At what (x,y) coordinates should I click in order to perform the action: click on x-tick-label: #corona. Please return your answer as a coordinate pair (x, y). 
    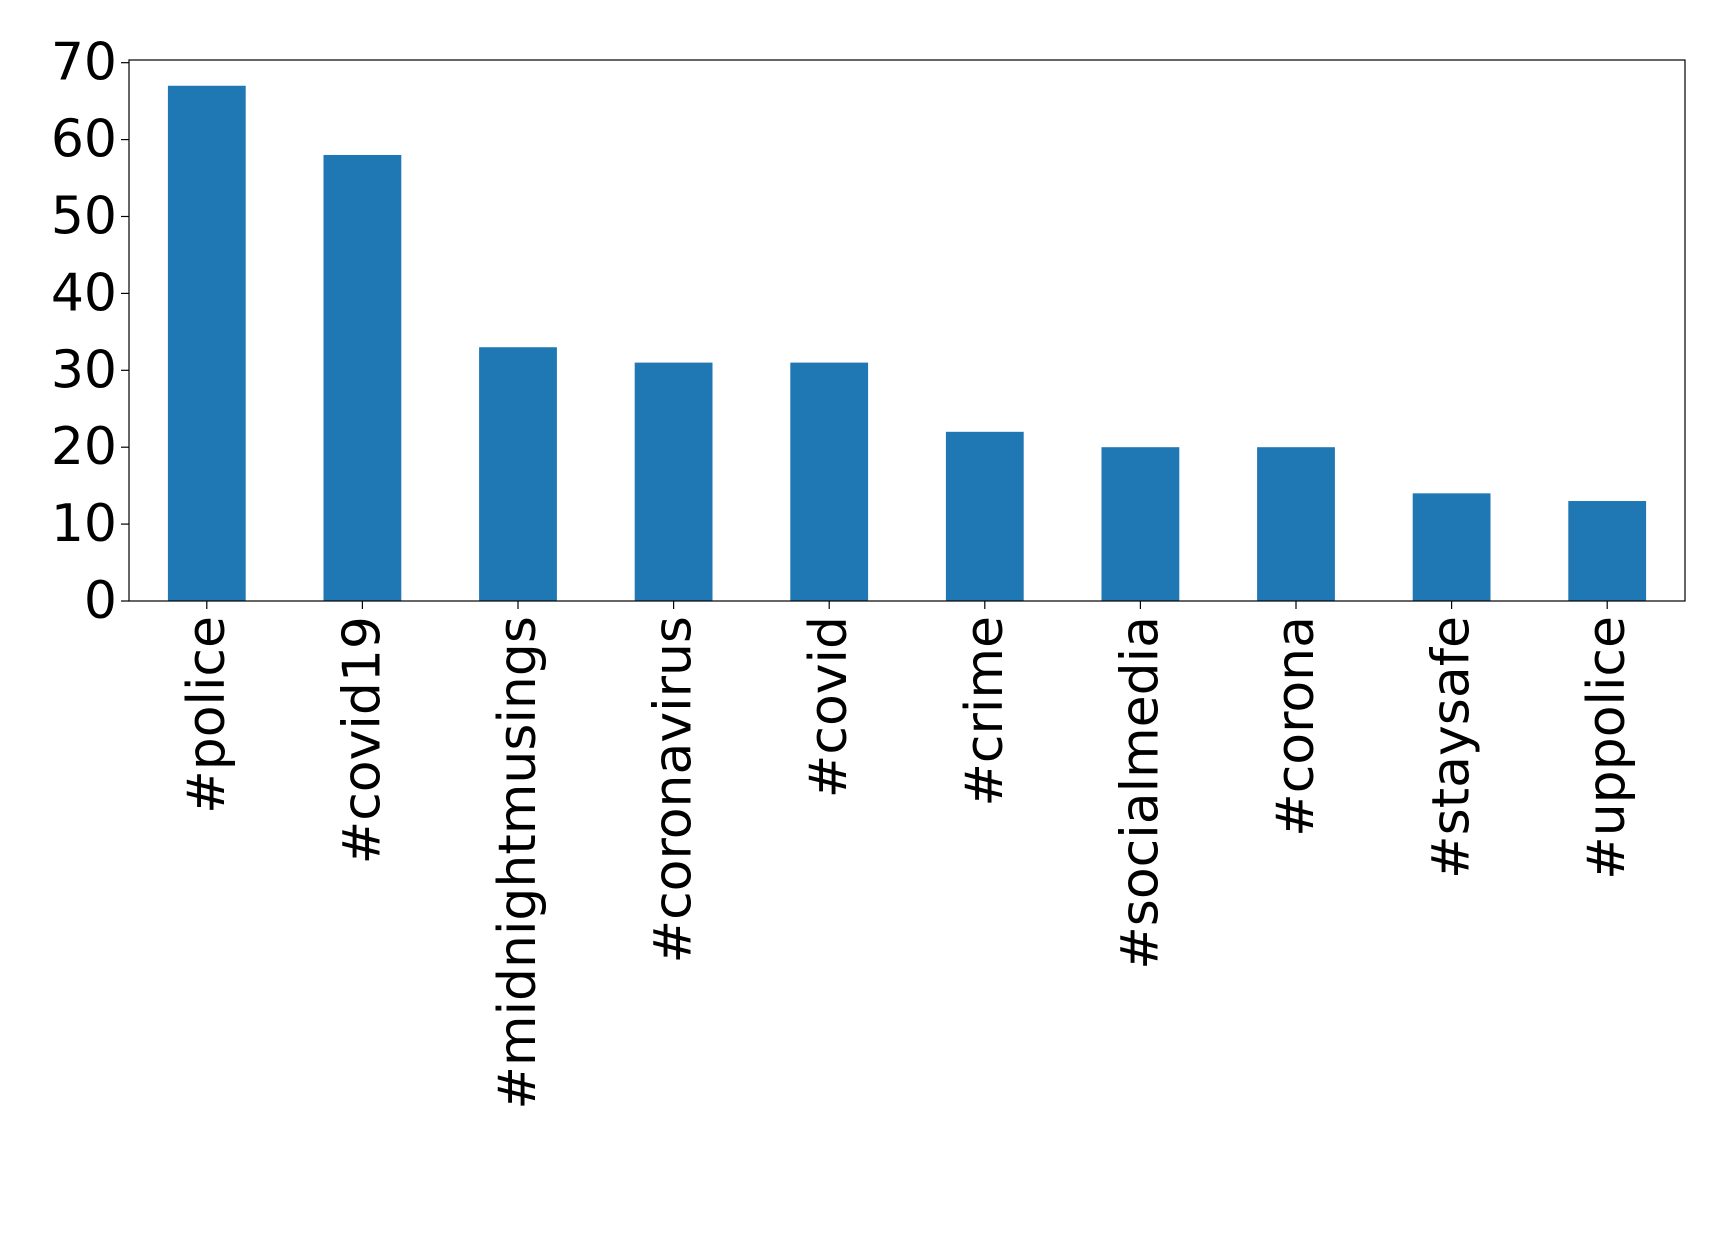
    Looking at the image, I should click on (1296, 726).